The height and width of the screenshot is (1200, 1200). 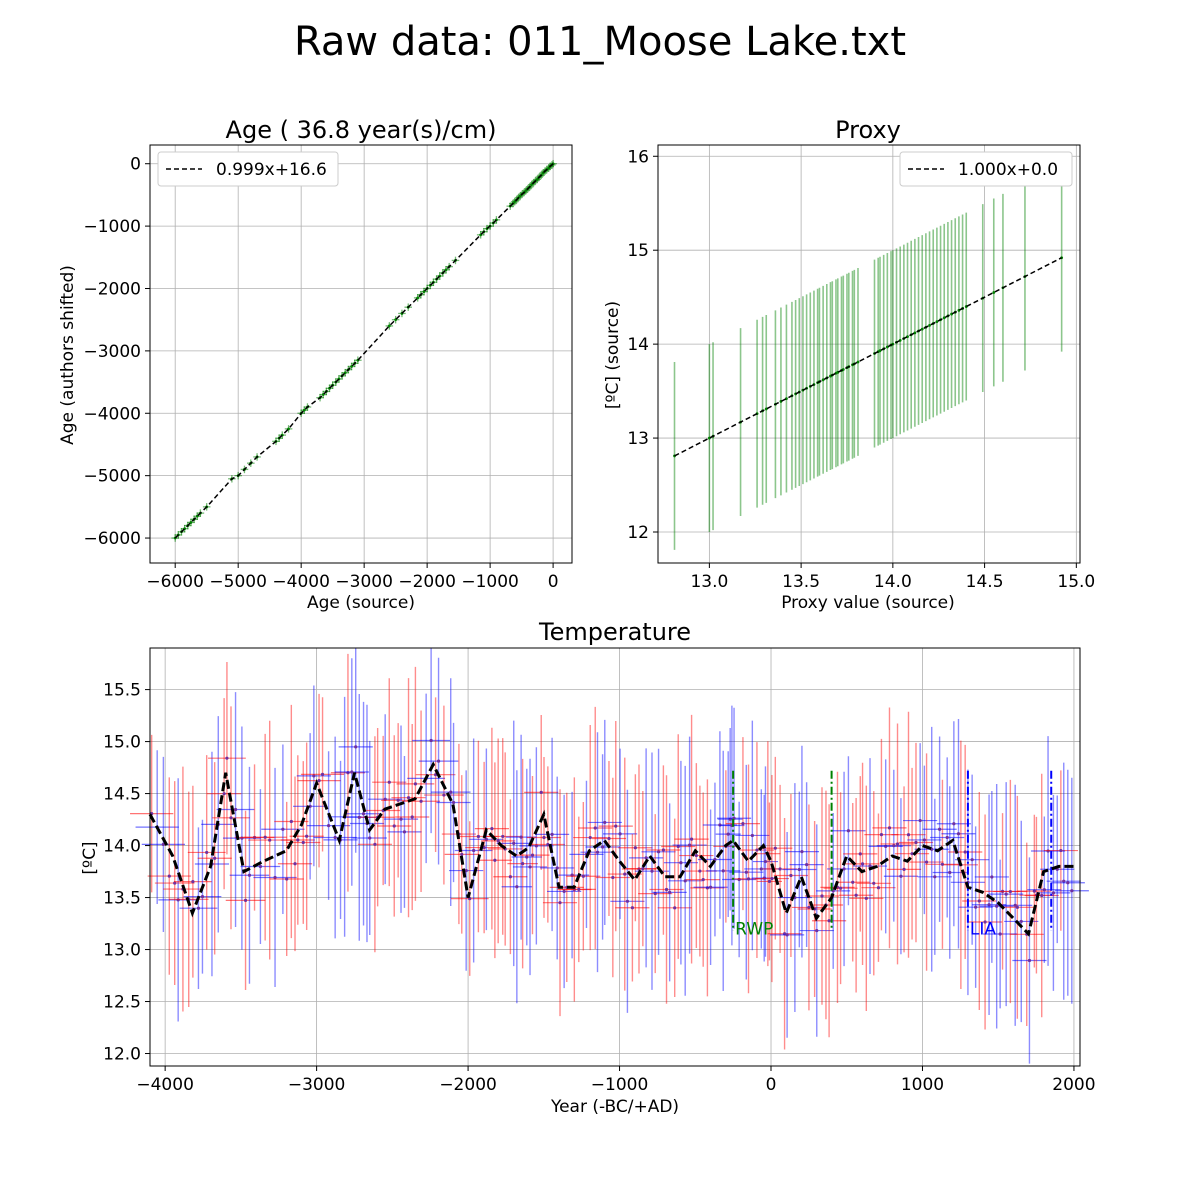 What do you see at coordinates (868, 357) in the screenshot?
I see `proxy-fit-segment` at bounding box center [868, 357].